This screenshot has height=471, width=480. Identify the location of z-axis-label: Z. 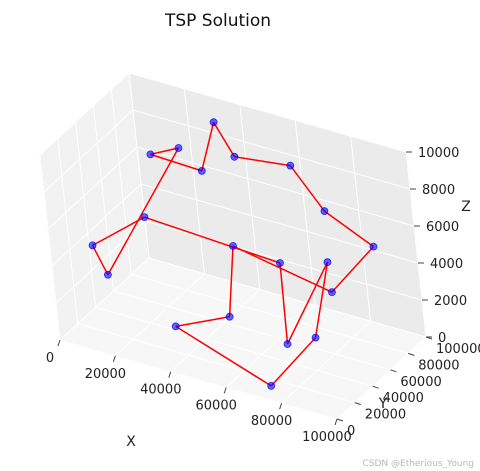
(466, 207).